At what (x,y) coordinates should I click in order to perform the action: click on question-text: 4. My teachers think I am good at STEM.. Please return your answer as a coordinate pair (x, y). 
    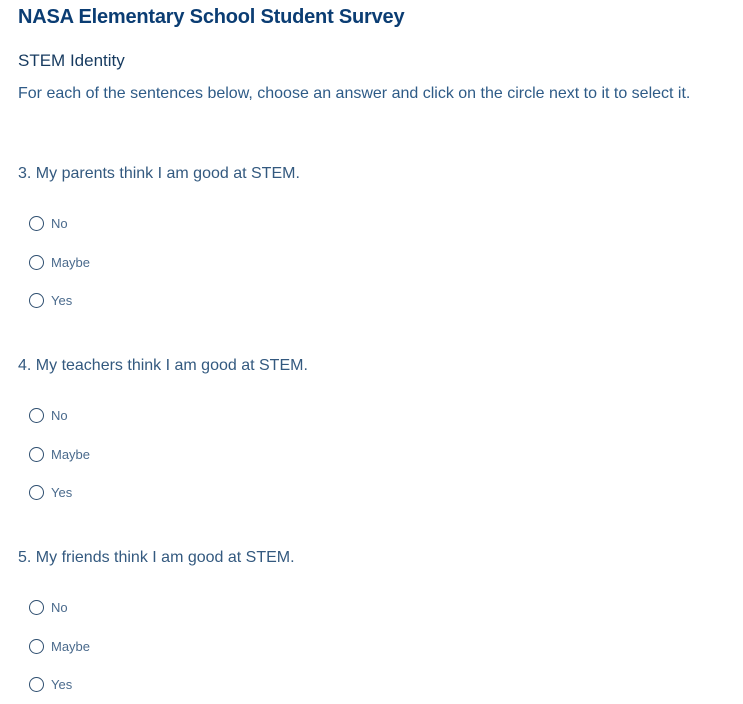
    Looking at the image, I should click on (163, 365).